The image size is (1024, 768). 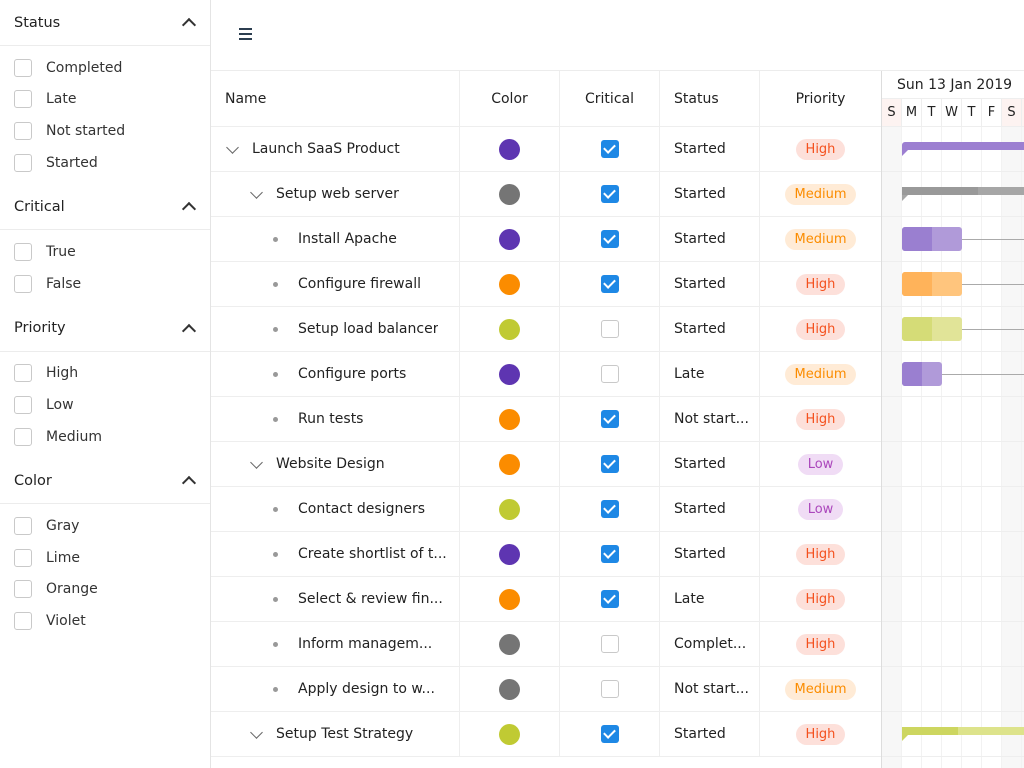 I want to click on table-row: Configure firewall Started High, so click(x=546, y=284).